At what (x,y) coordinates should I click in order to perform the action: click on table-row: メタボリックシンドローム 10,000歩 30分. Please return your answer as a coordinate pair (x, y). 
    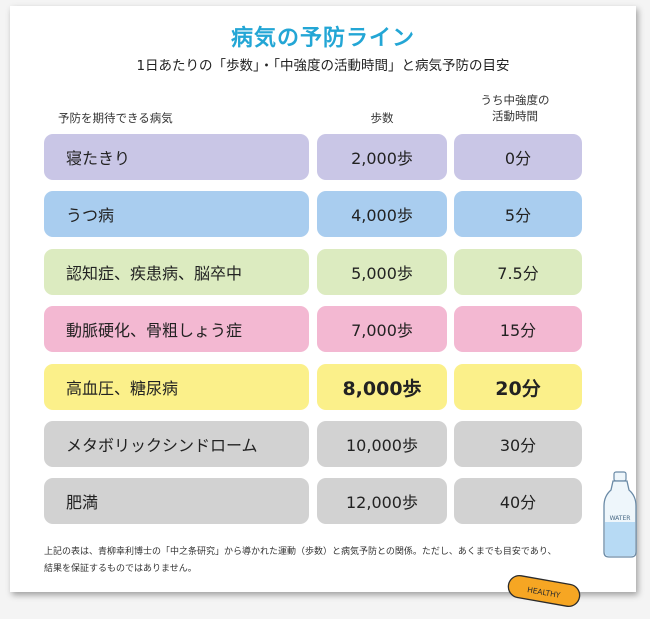
    Looking at the image, I should click on (313, 444).